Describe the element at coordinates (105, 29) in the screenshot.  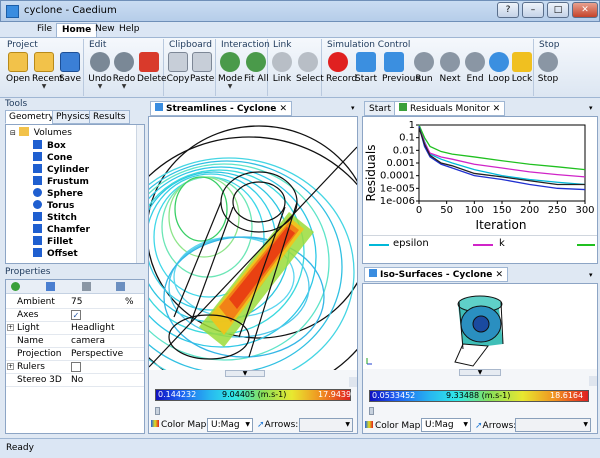
I see `menu-new: New` at that location.